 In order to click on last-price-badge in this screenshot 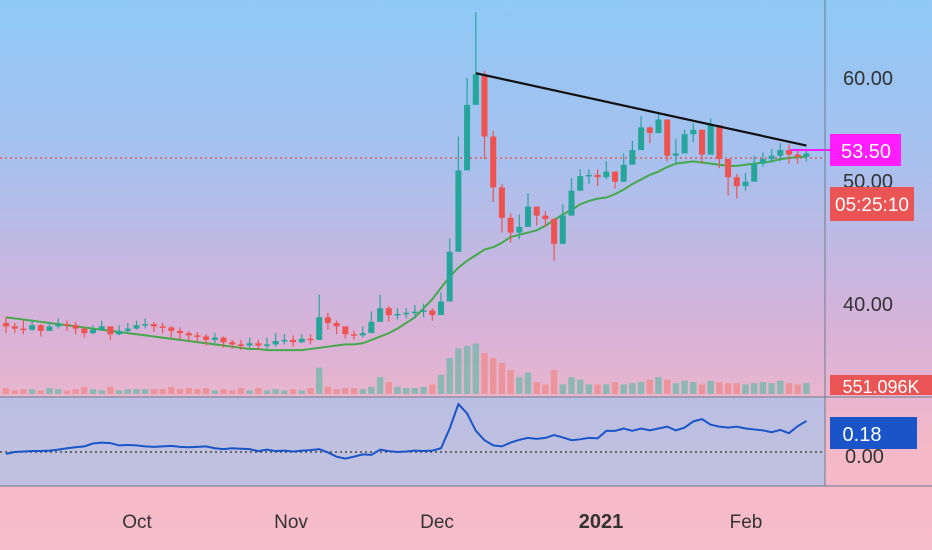, I will do `click(865, 150)`.